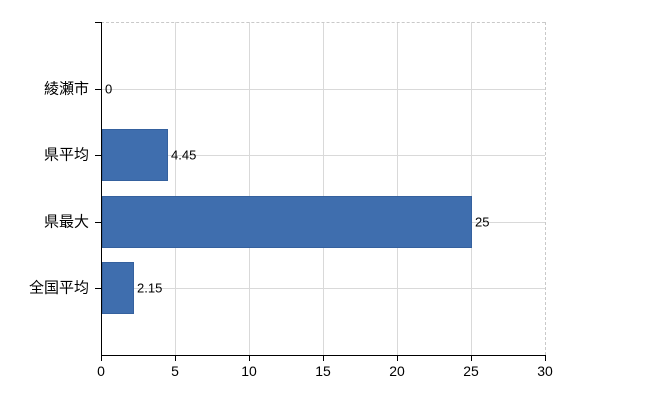 This screenshot has width=650, height=400. Describe the element at coordinates (66, 222) in the screenshot. I see `category-label: 県最大` at that location.